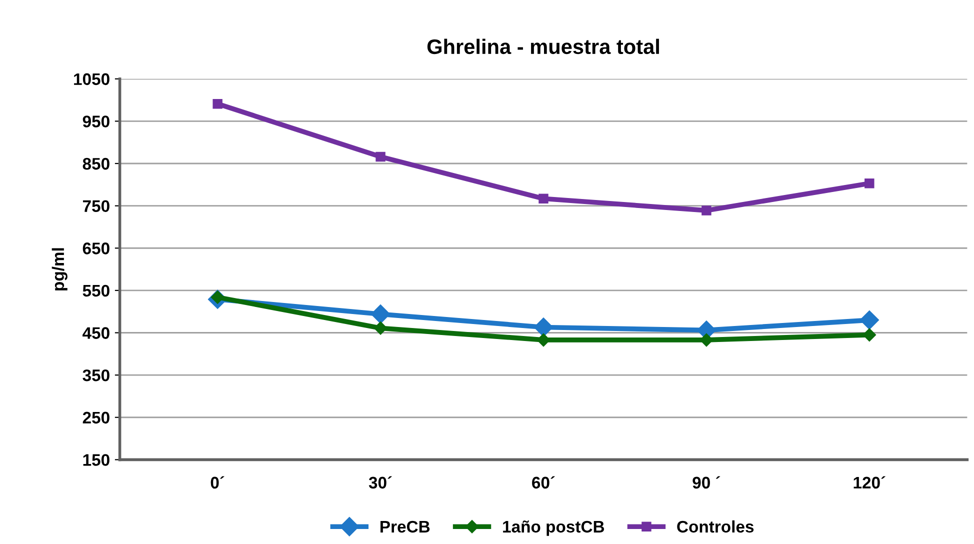 This screenshot has height=544, width=974. I want to click on chart-title: Ghrelina - muestra total, so click(543, 46).